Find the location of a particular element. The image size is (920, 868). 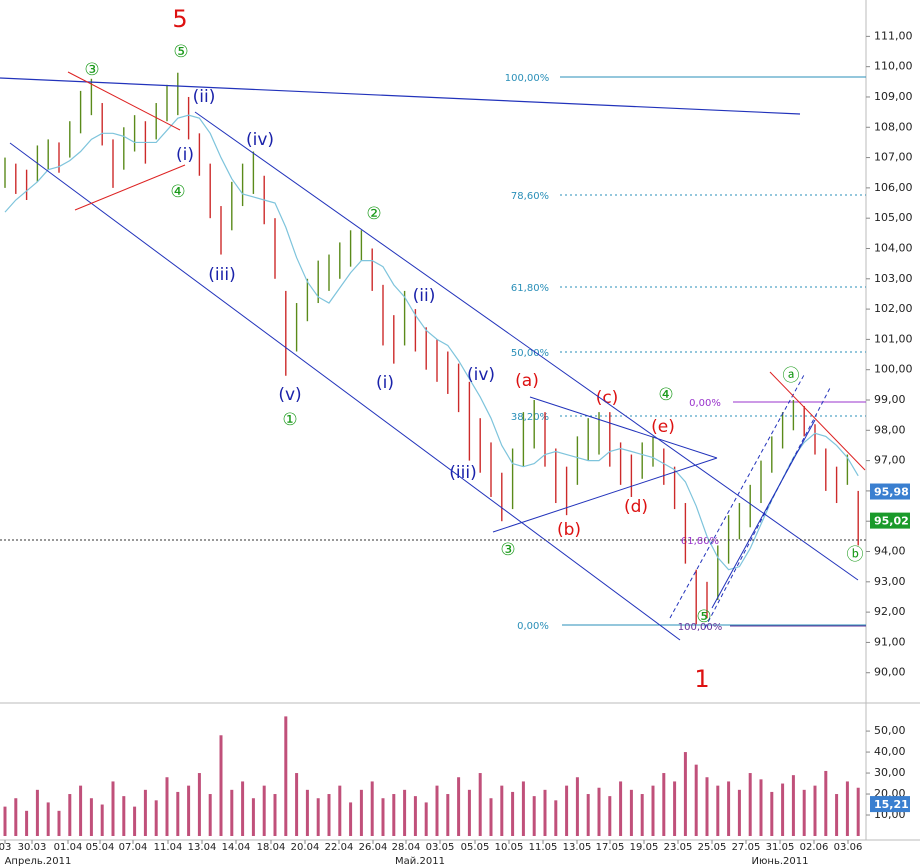

y-tick-label: 101,00 is located at coordinates (893, 338).